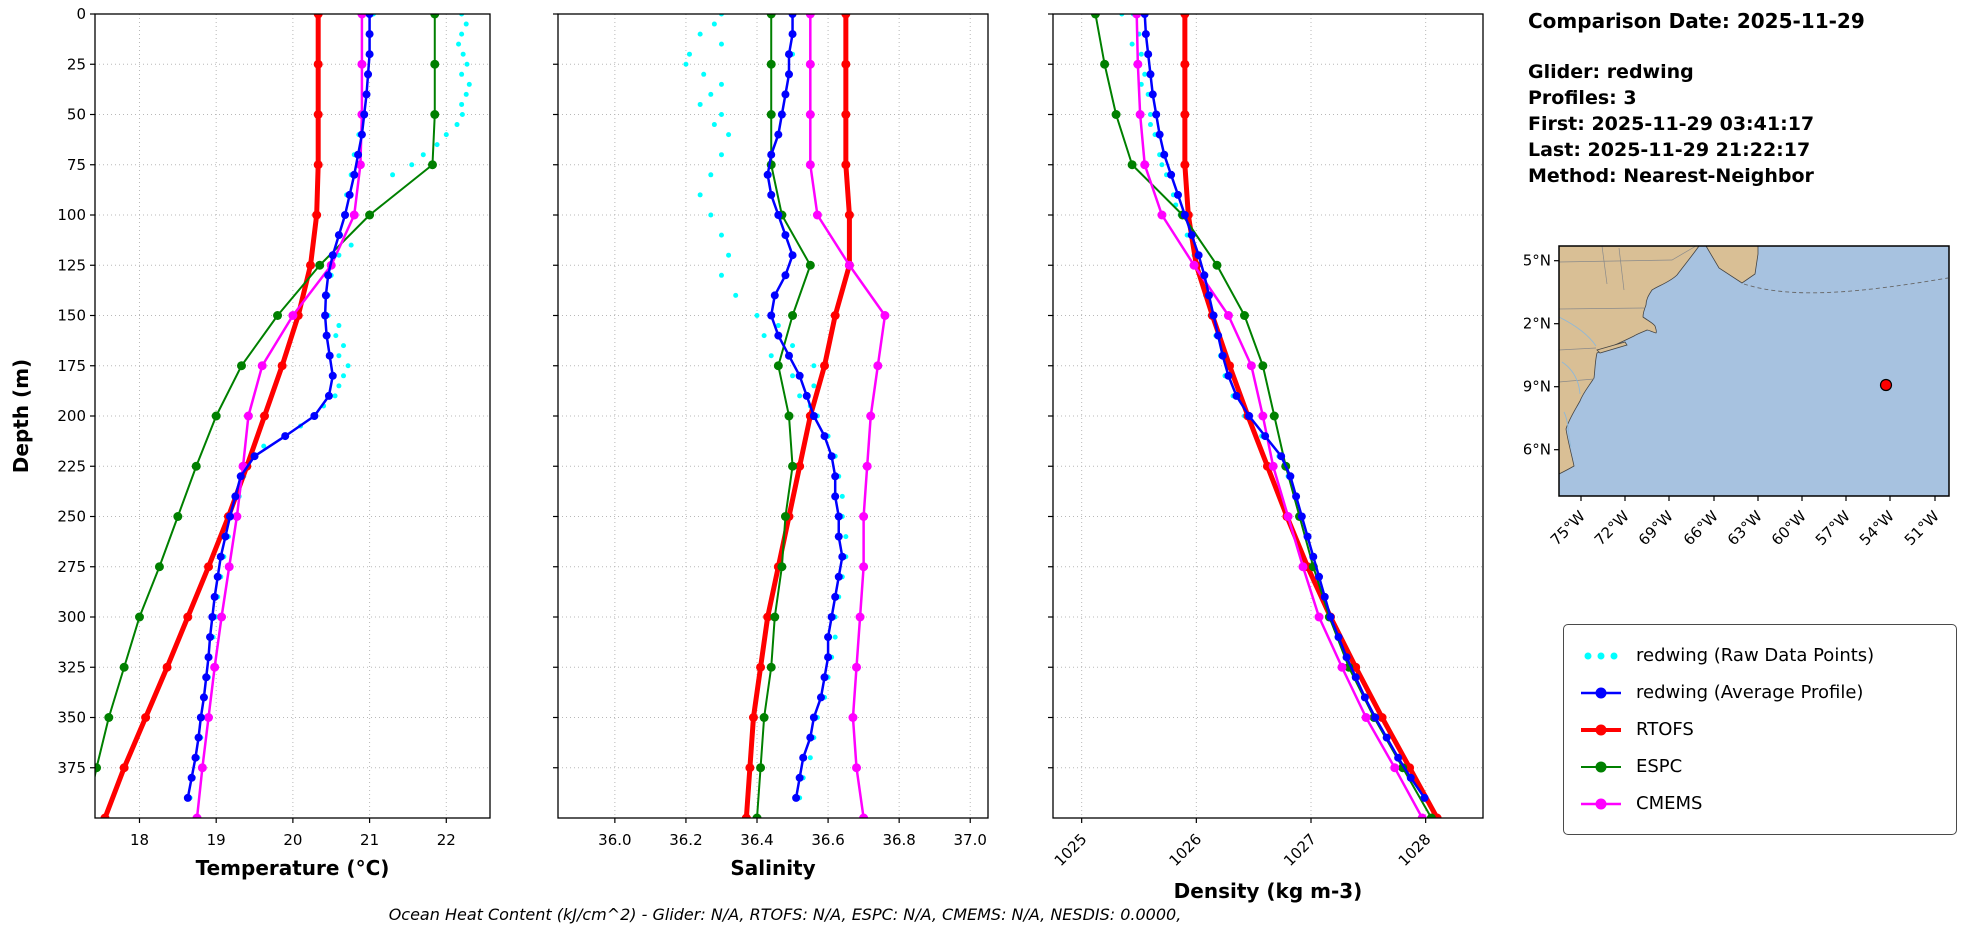 This screenshot has height=934, width=1978. I want to click on legend-label: redwing (Average Profile), so click(1750, 692).